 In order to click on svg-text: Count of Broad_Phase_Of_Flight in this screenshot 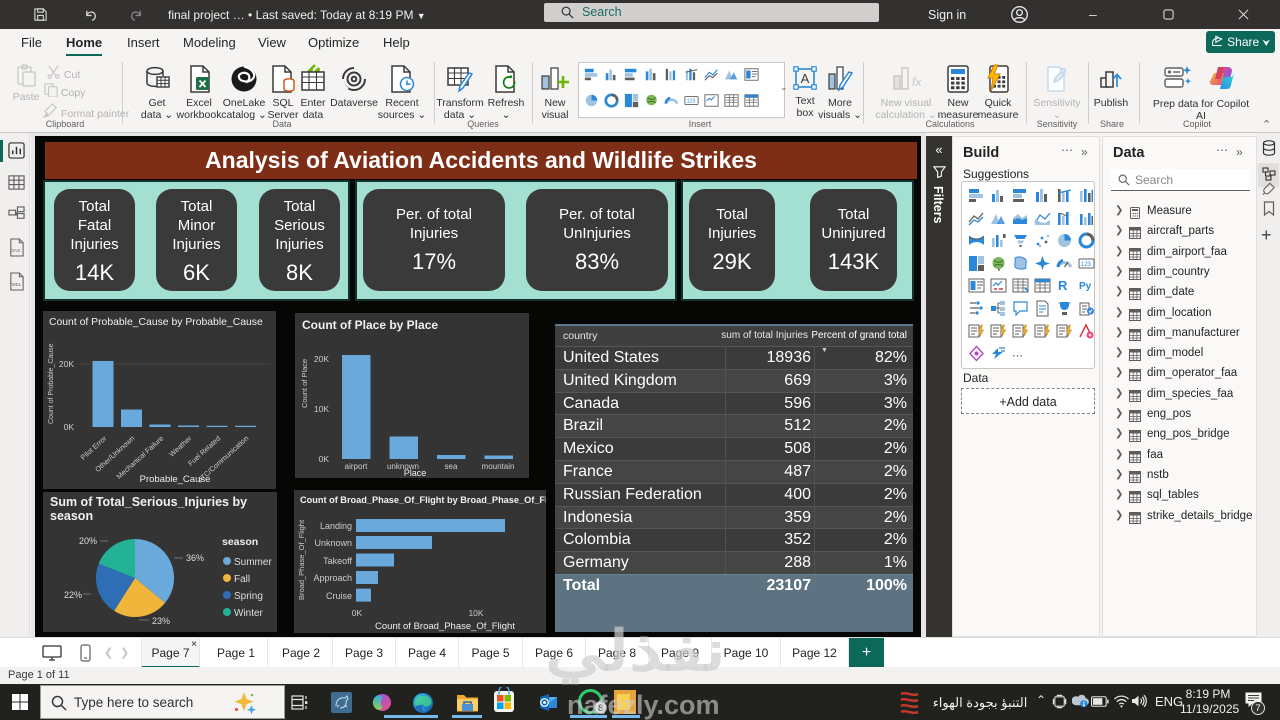, I will do `click(445, 626)`.